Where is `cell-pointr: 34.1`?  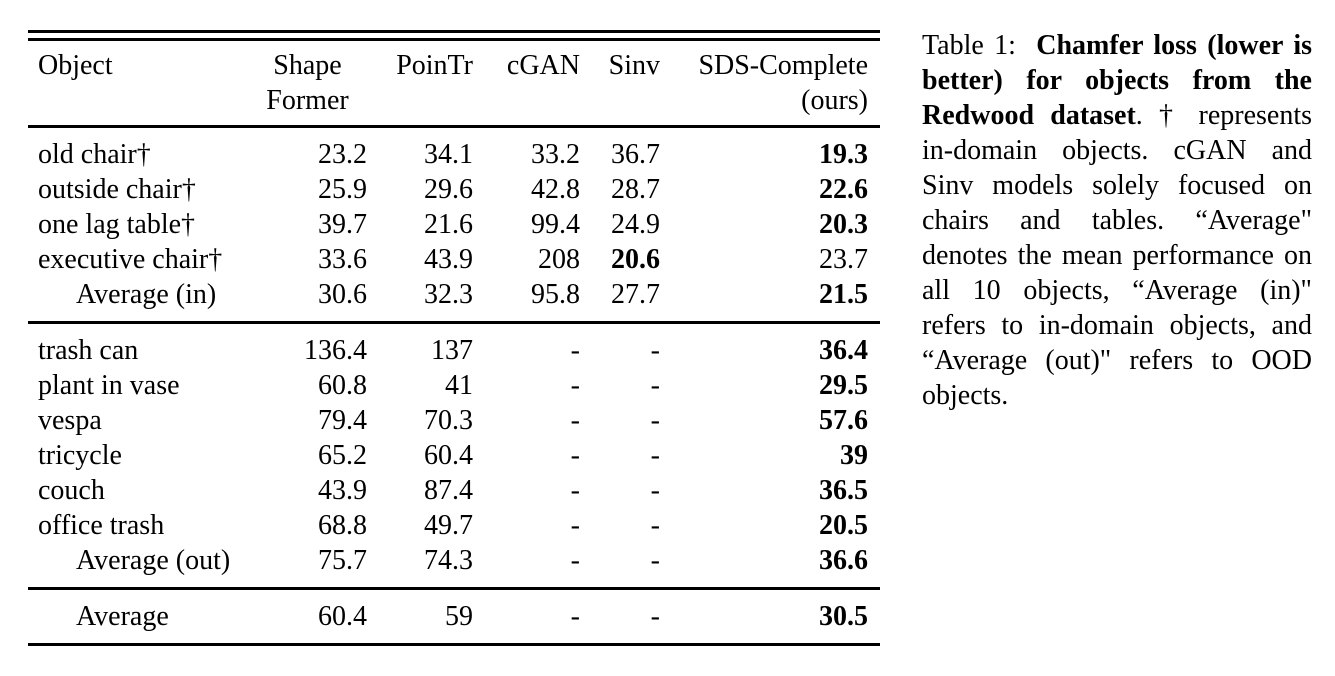
cell-pointr: 34.1 is located at coordinates (448, 154).